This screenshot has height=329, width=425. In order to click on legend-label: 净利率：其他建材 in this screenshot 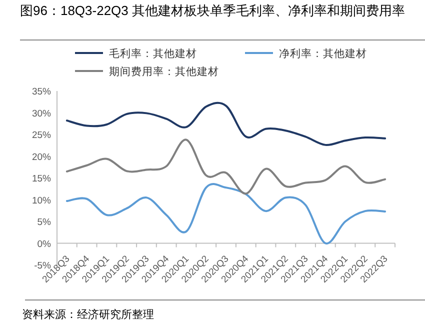, I will do `click(323, 53)`.